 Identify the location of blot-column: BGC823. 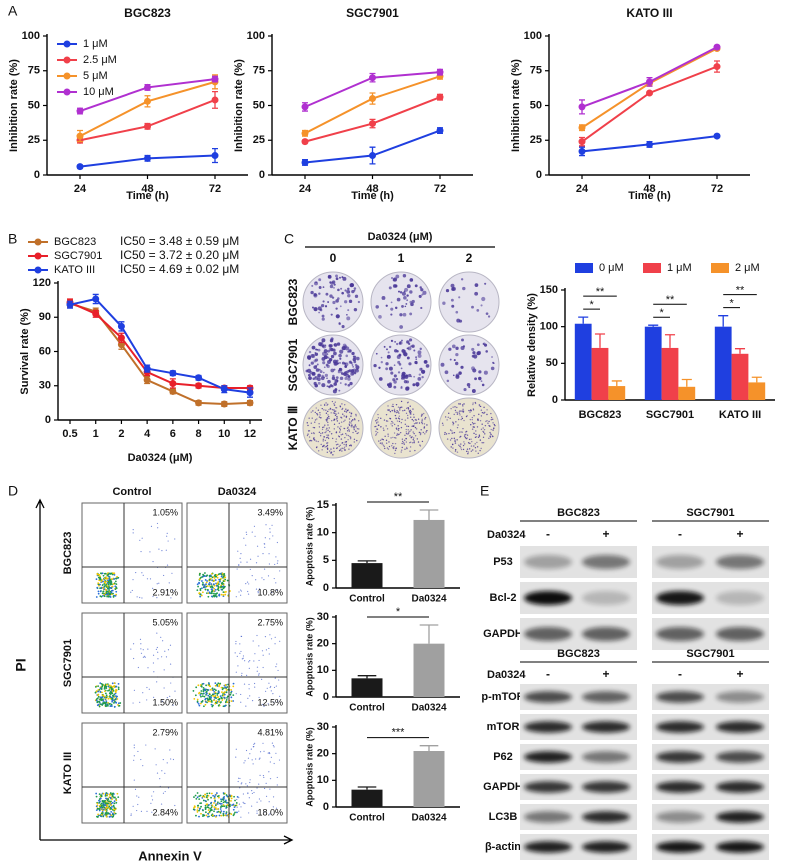
(578, 654).